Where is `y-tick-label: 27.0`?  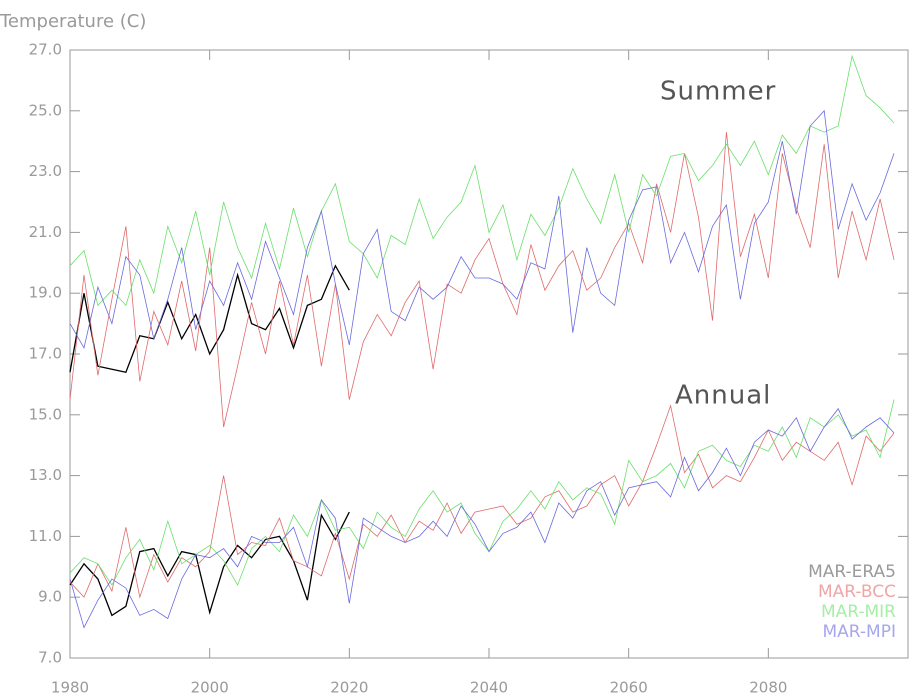
y-tick-label: 27.0 is located at coordinates (45, 50).